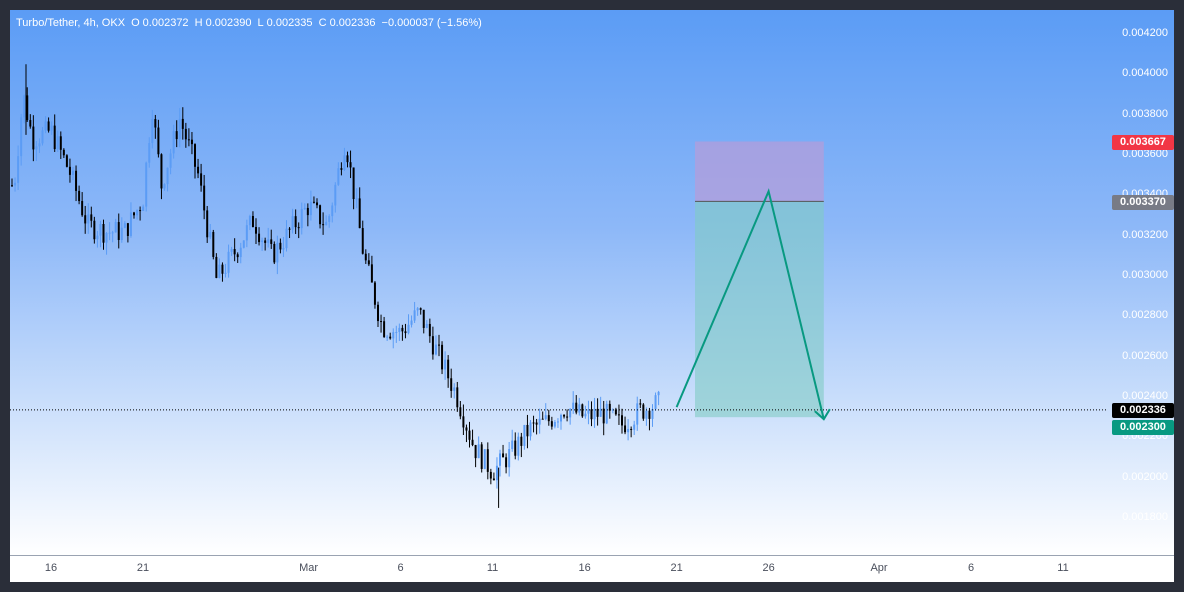  I want to click on change-value: −0.000037 (−1.56%), so click(431, 23).